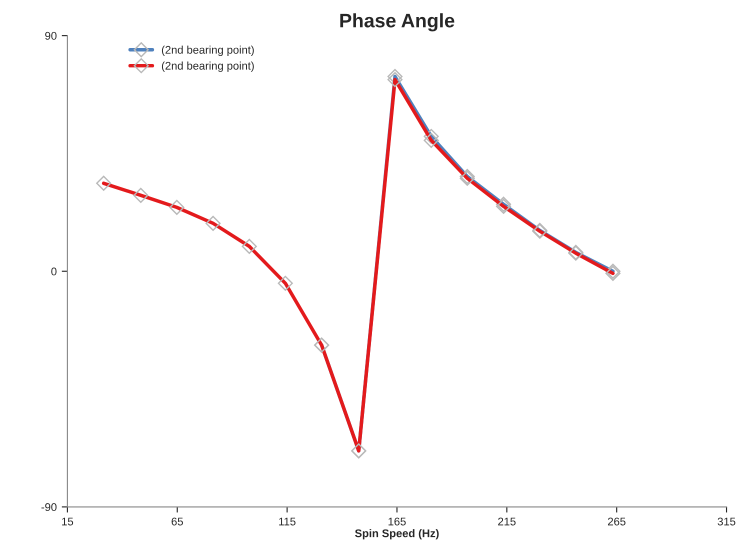 This screenshot has height=548, width=749. I want to click on chart-title: Phase Angle, so click(397, 22).